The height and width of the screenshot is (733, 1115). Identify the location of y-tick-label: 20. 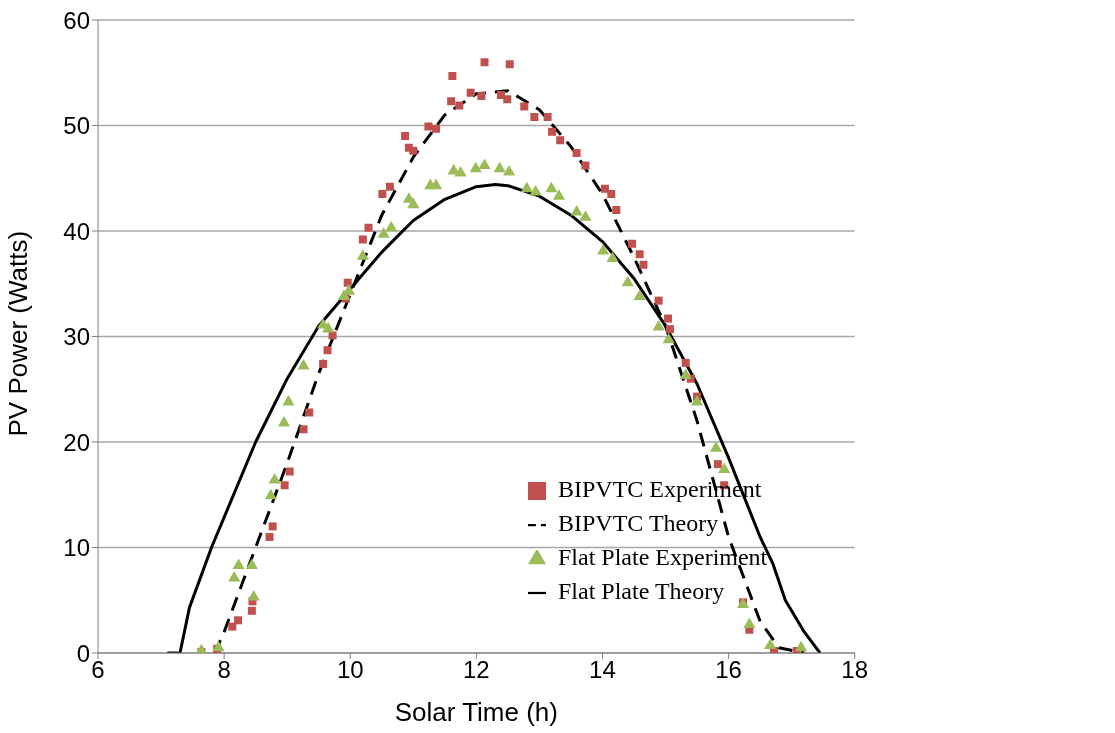
(76, 442).